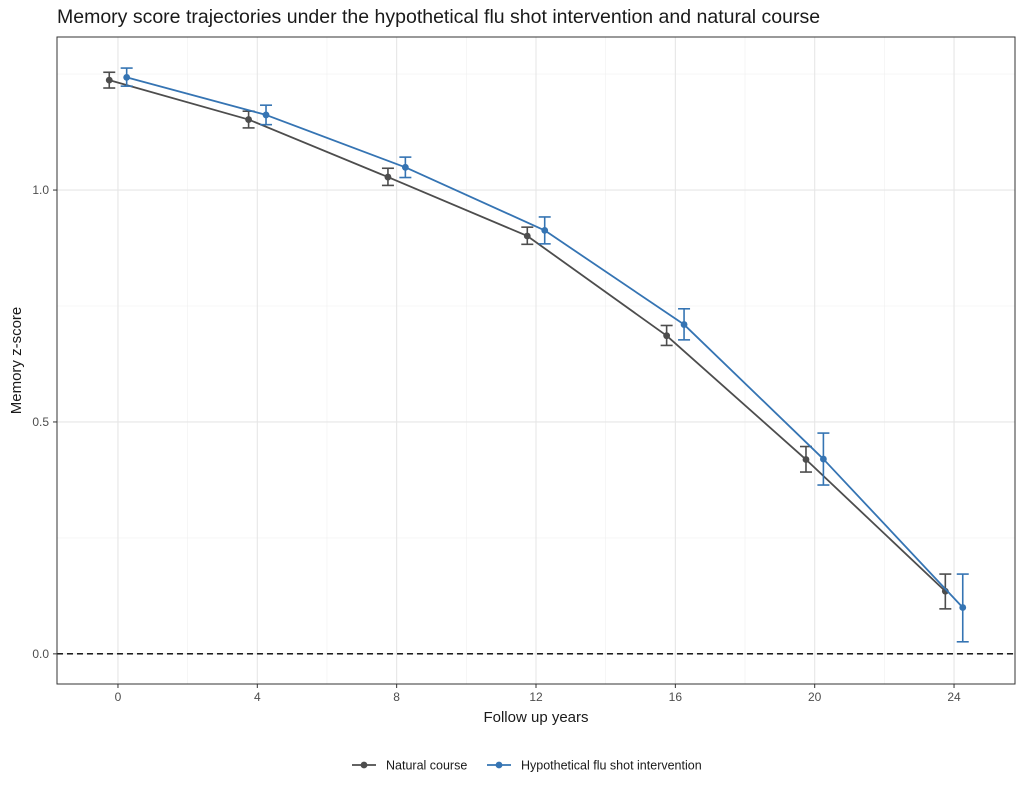  I want to click on x-tick-label: 20, so click(815, 697).